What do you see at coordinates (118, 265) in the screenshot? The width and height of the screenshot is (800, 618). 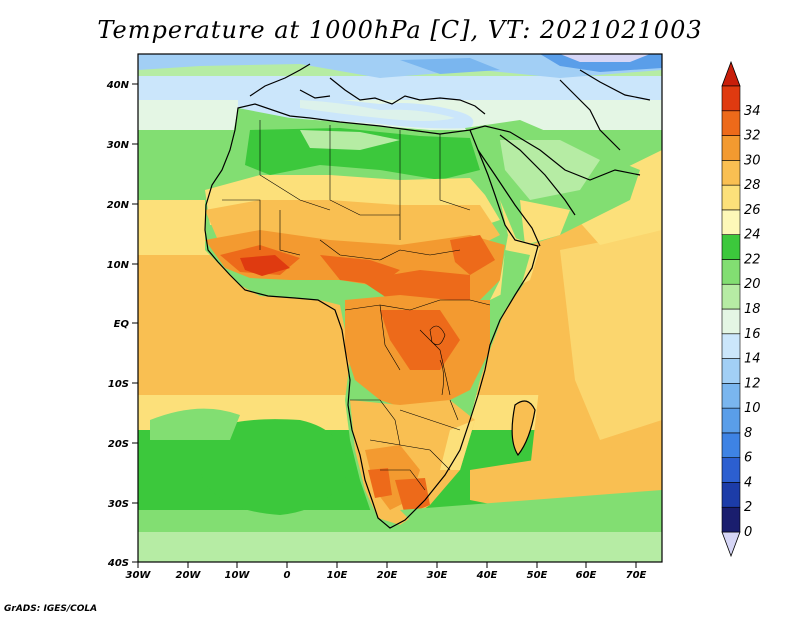 I see `lat-label-10n: 10N` at bounding box center [118, 265].